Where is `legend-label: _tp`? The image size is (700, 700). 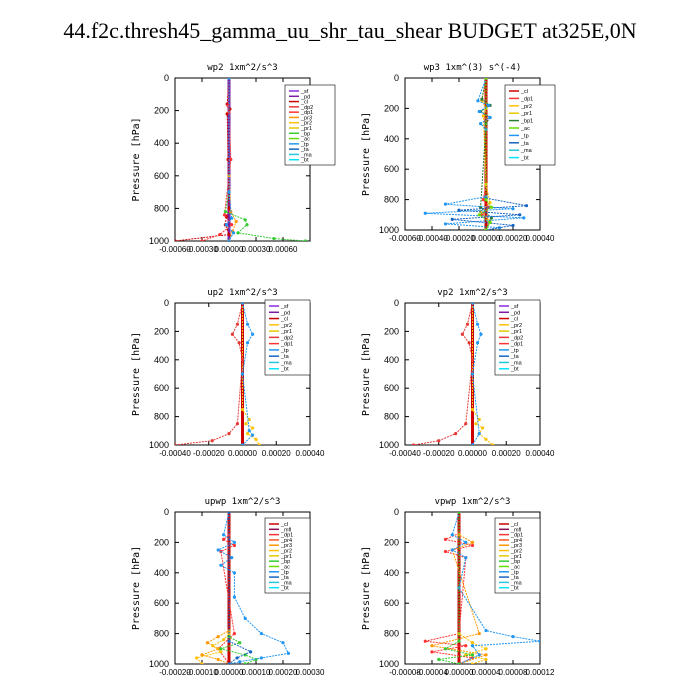
legend-label: _tp is located at coordinates (304, 145).